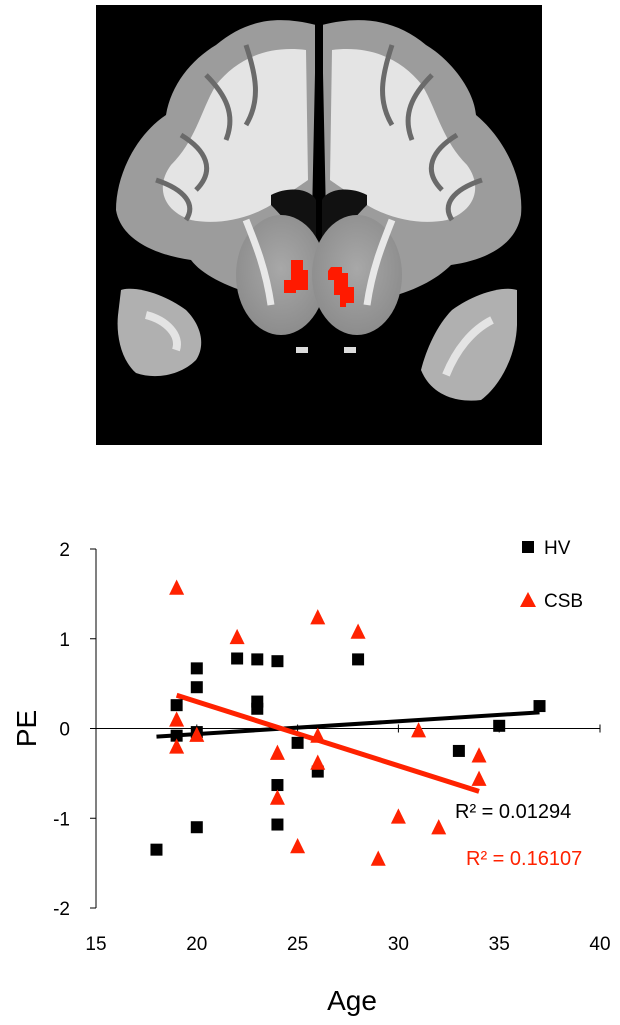 The height and width of the screenshot is (1025, 620). Describe the element at coordinates (95, 944) in the screenshot. I see `x-tick-label: 15` at that location.